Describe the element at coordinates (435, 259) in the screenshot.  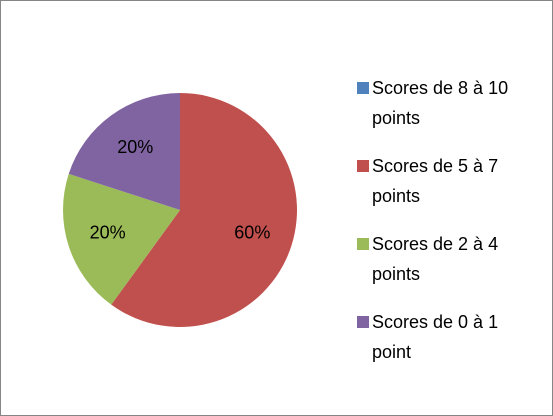
I see `legend-label: Scores de 2 à 4 points` at that location.